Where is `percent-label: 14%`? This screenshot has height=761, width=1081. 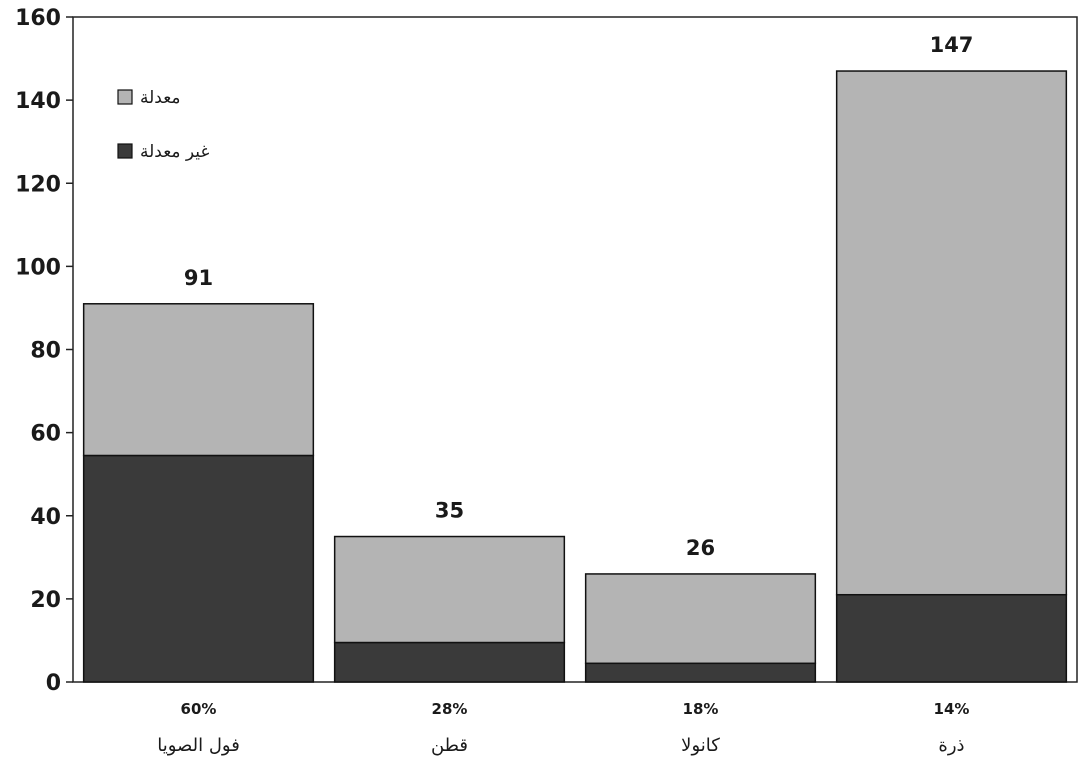
percent-label: 14% is located at coordinates (952, 709).